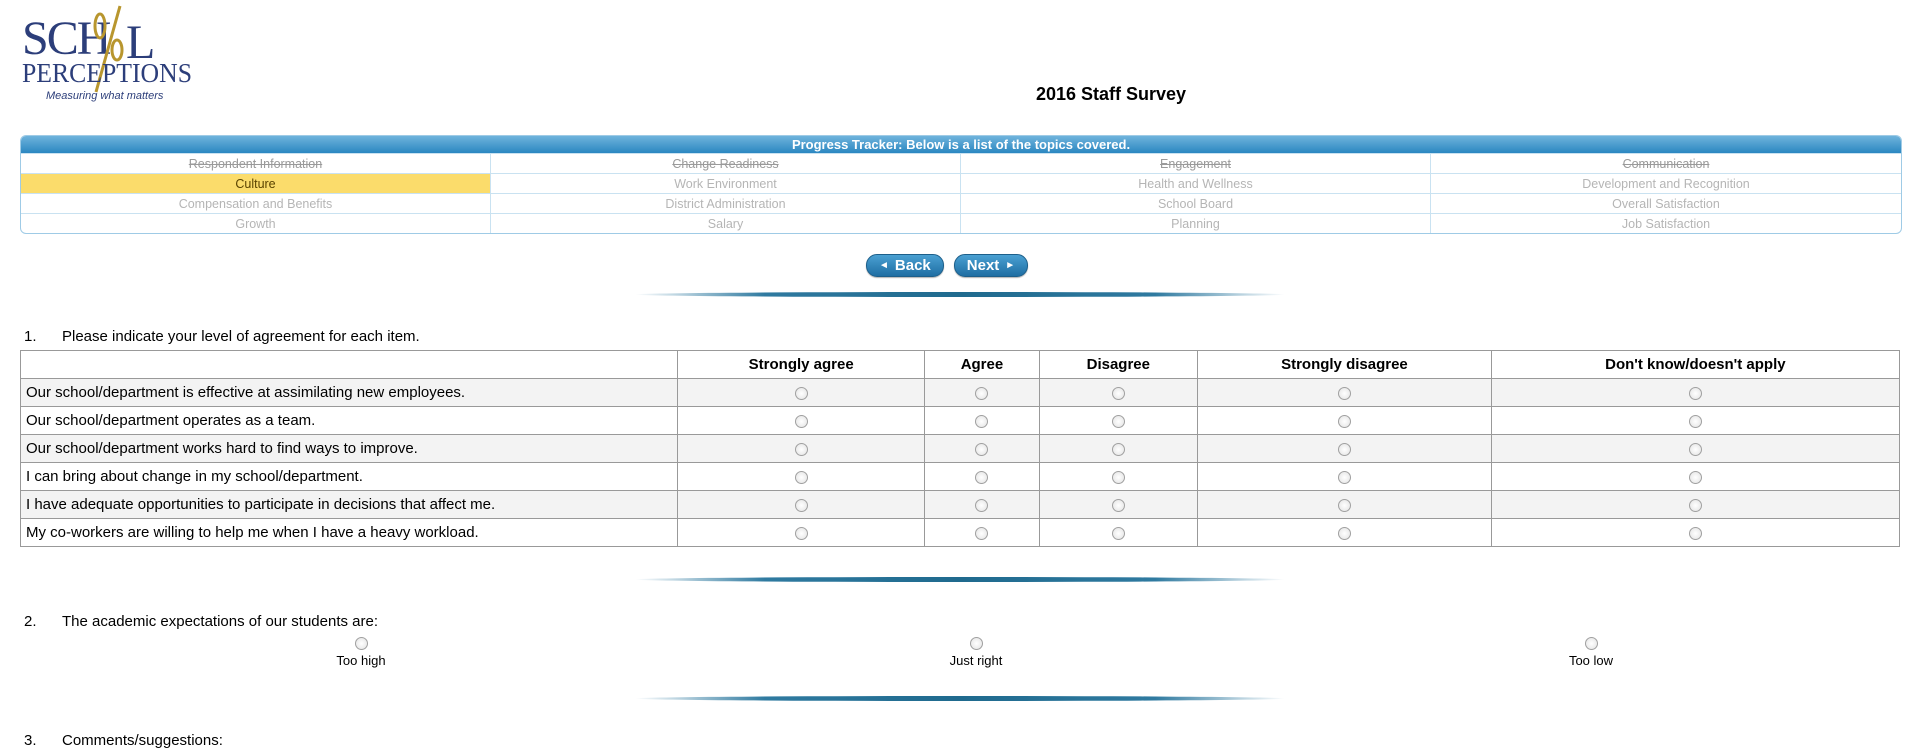  Describe the element at coordinates (256, 203) in the screenshot. I see `topic-compensation-and-benefits: Compensation and Benefits` at that location.